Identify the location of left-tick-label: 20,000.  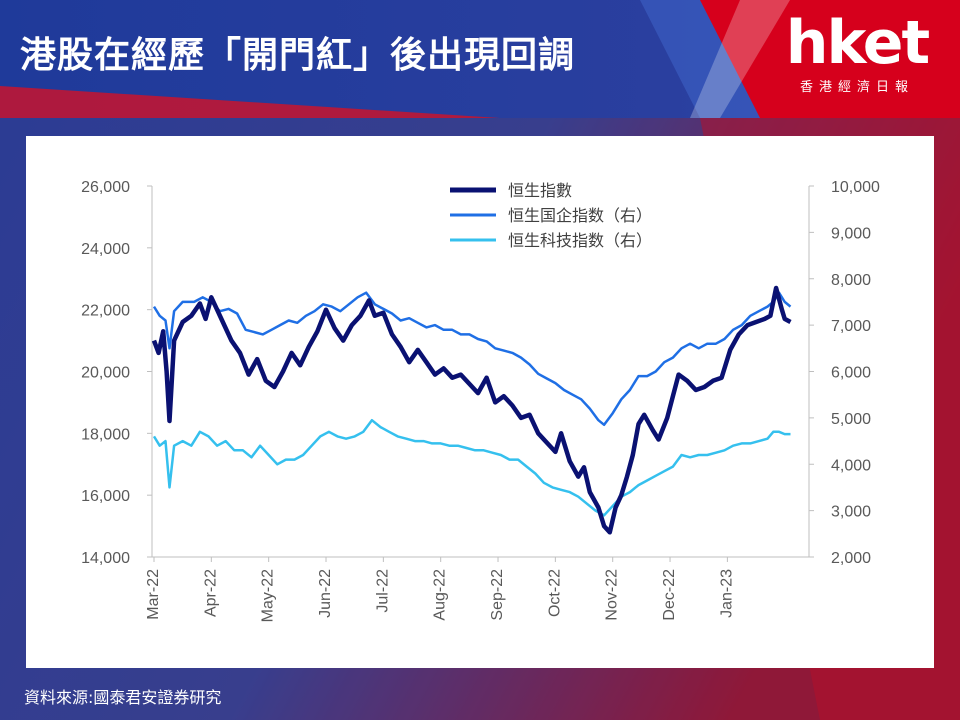
(105, 373).